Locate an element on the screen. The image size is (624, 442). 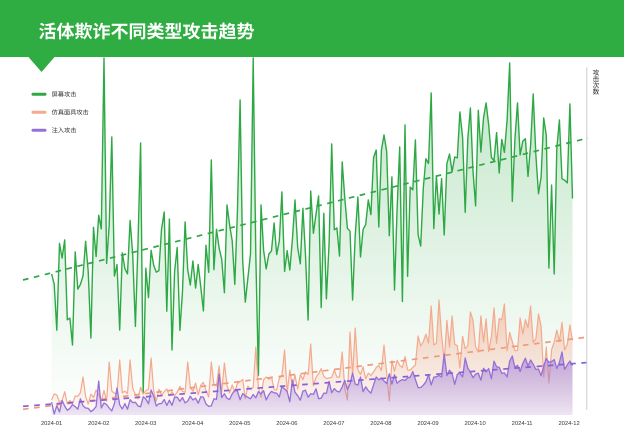
svg-text: 2024-07 is located at coordinates (333, 424).